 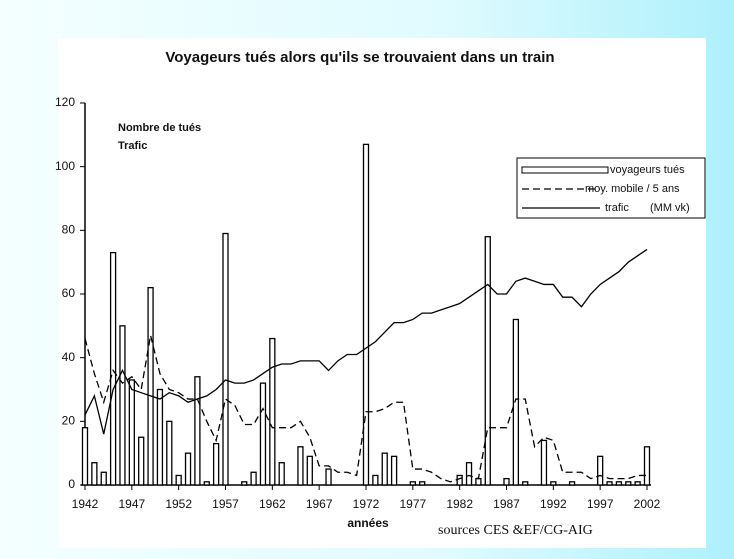 What do you see at coordinates (647, 504) in the screenshot?
I see `x-tick-label: 2002` at bounding box center [647, 504].